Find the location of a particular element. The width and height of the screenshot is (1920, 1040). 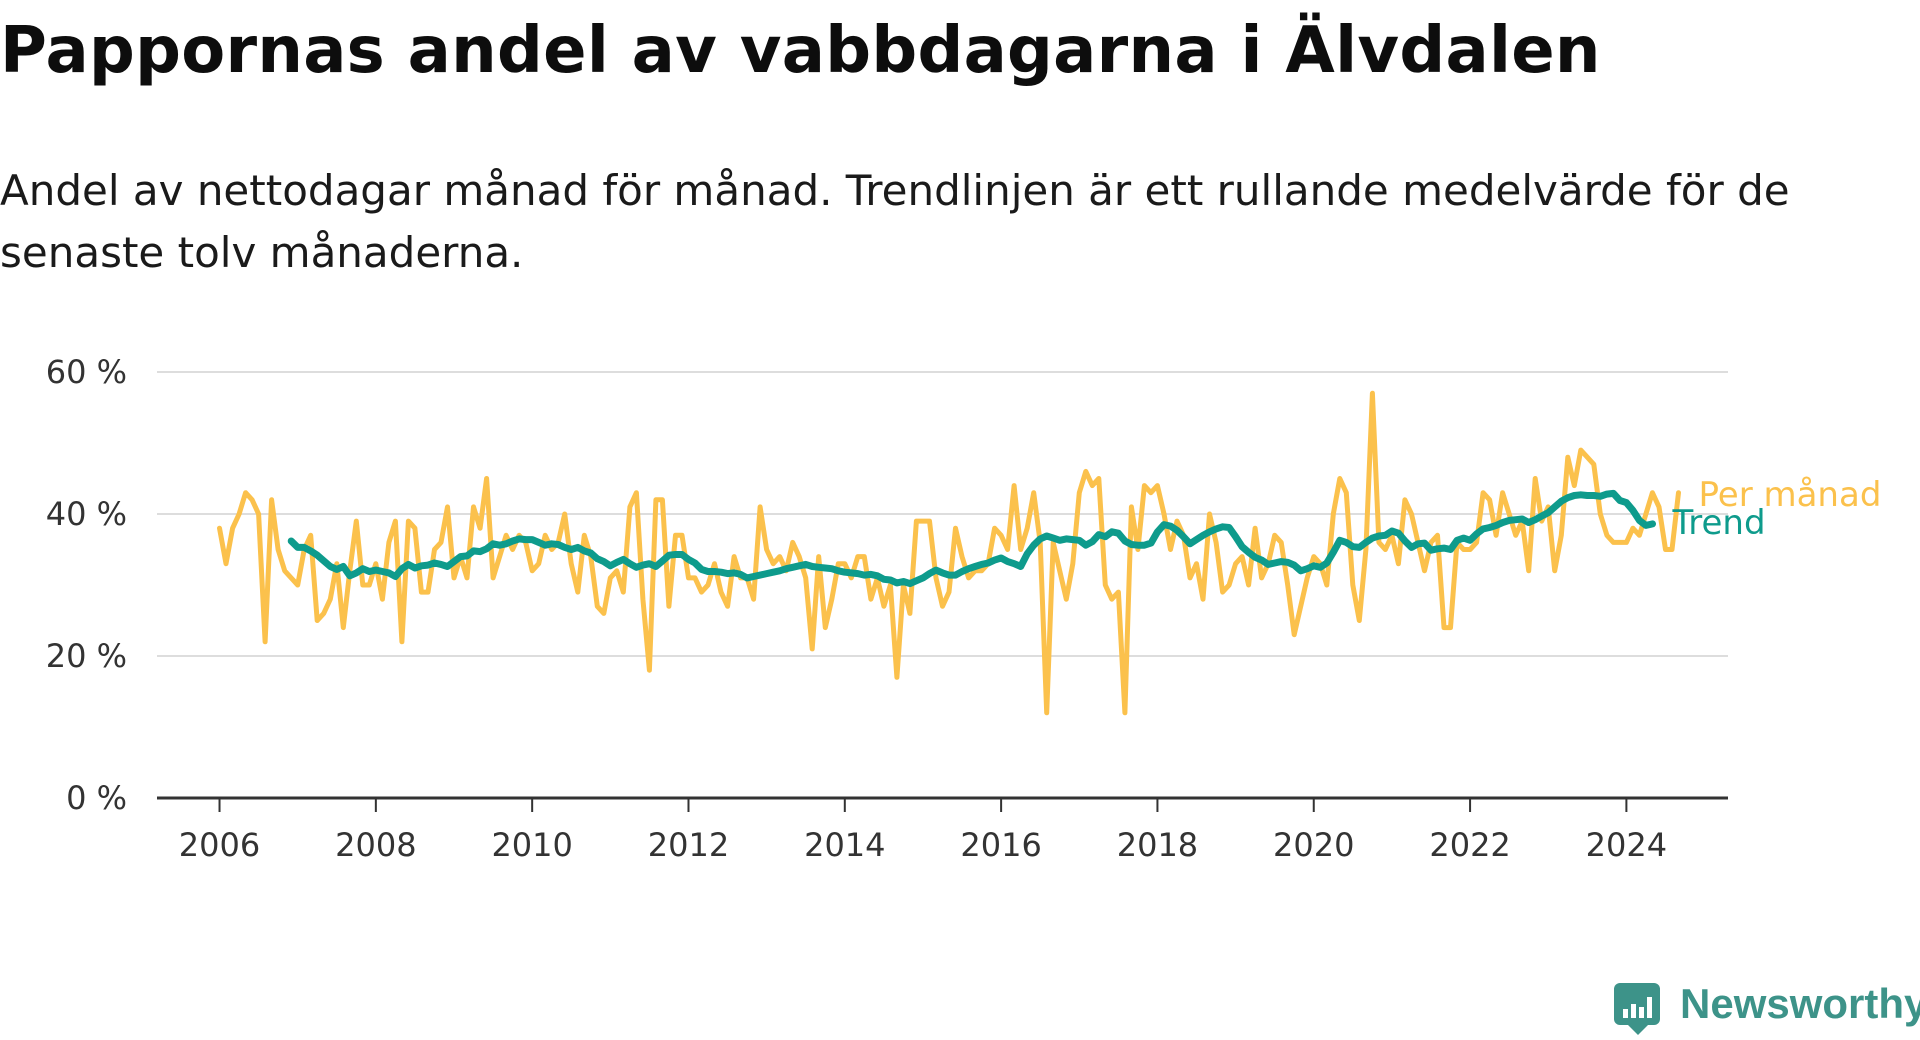

x-tick-label: 2022 is located at coordinates (1469, 845).